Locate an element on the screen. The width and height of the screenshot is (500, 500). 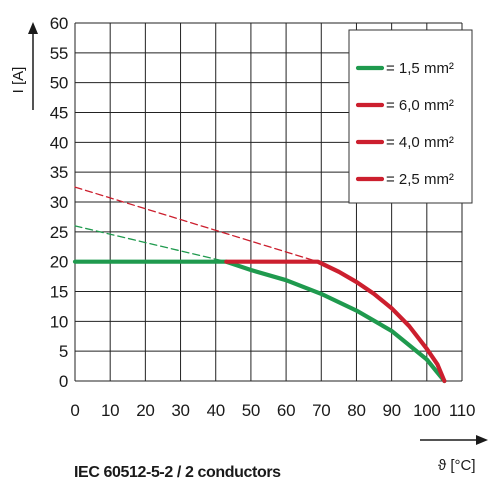
x-tick-label: 0 is located at coordinates (74, 410).